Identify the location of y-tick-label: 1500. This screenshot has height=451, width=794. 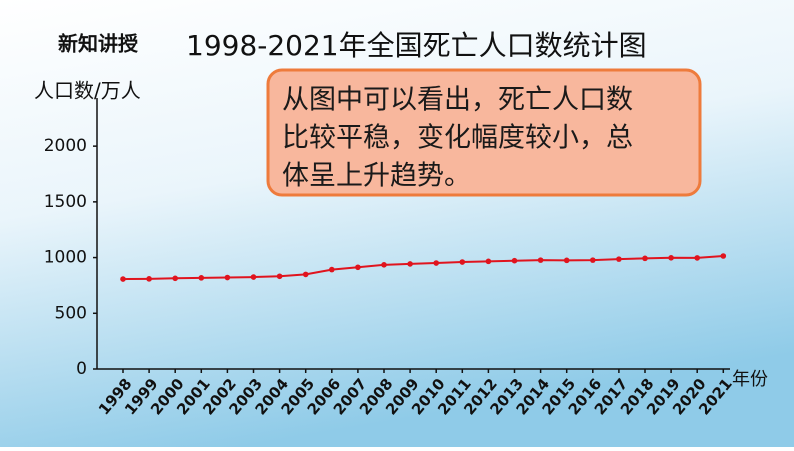
(65, 202).